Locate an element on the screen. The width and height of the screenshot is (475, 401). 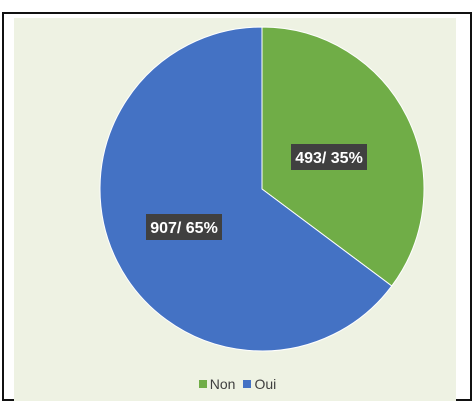
legend-label-non: Non is located at coordinates (222, 384).